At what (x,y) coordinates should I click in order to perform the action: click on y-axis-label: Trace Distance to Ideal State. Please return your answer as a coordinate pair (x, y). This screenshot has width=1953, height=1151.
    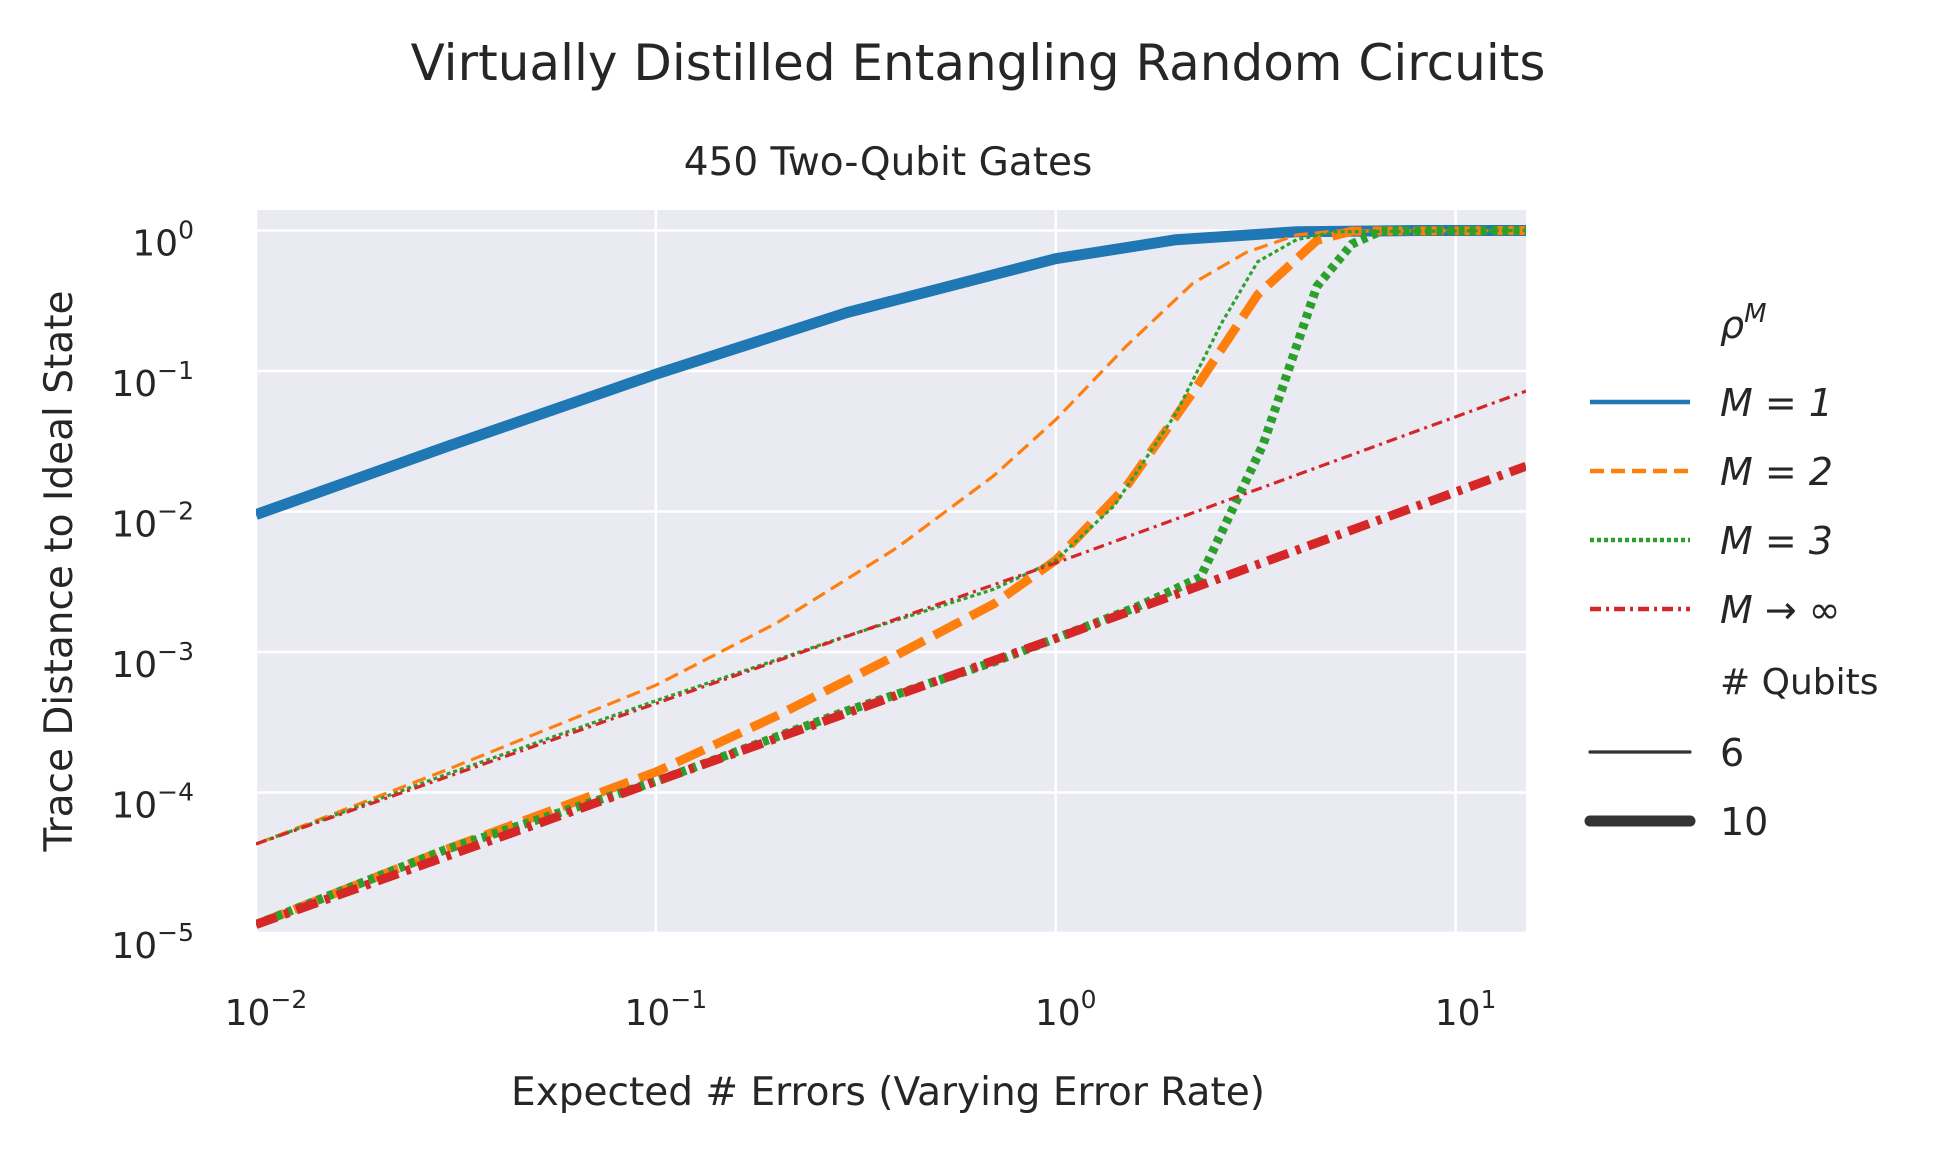
    Looking at the image, I should click on (59, 572).